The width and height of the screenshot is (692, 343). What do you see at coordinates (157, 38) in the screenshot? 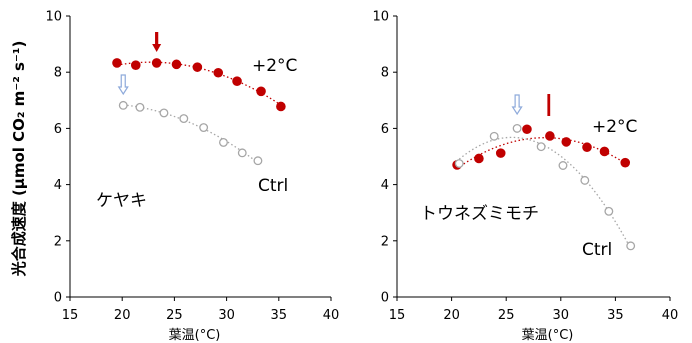
I see `peak-arrow-shaft` at bounding box center [157, 38].